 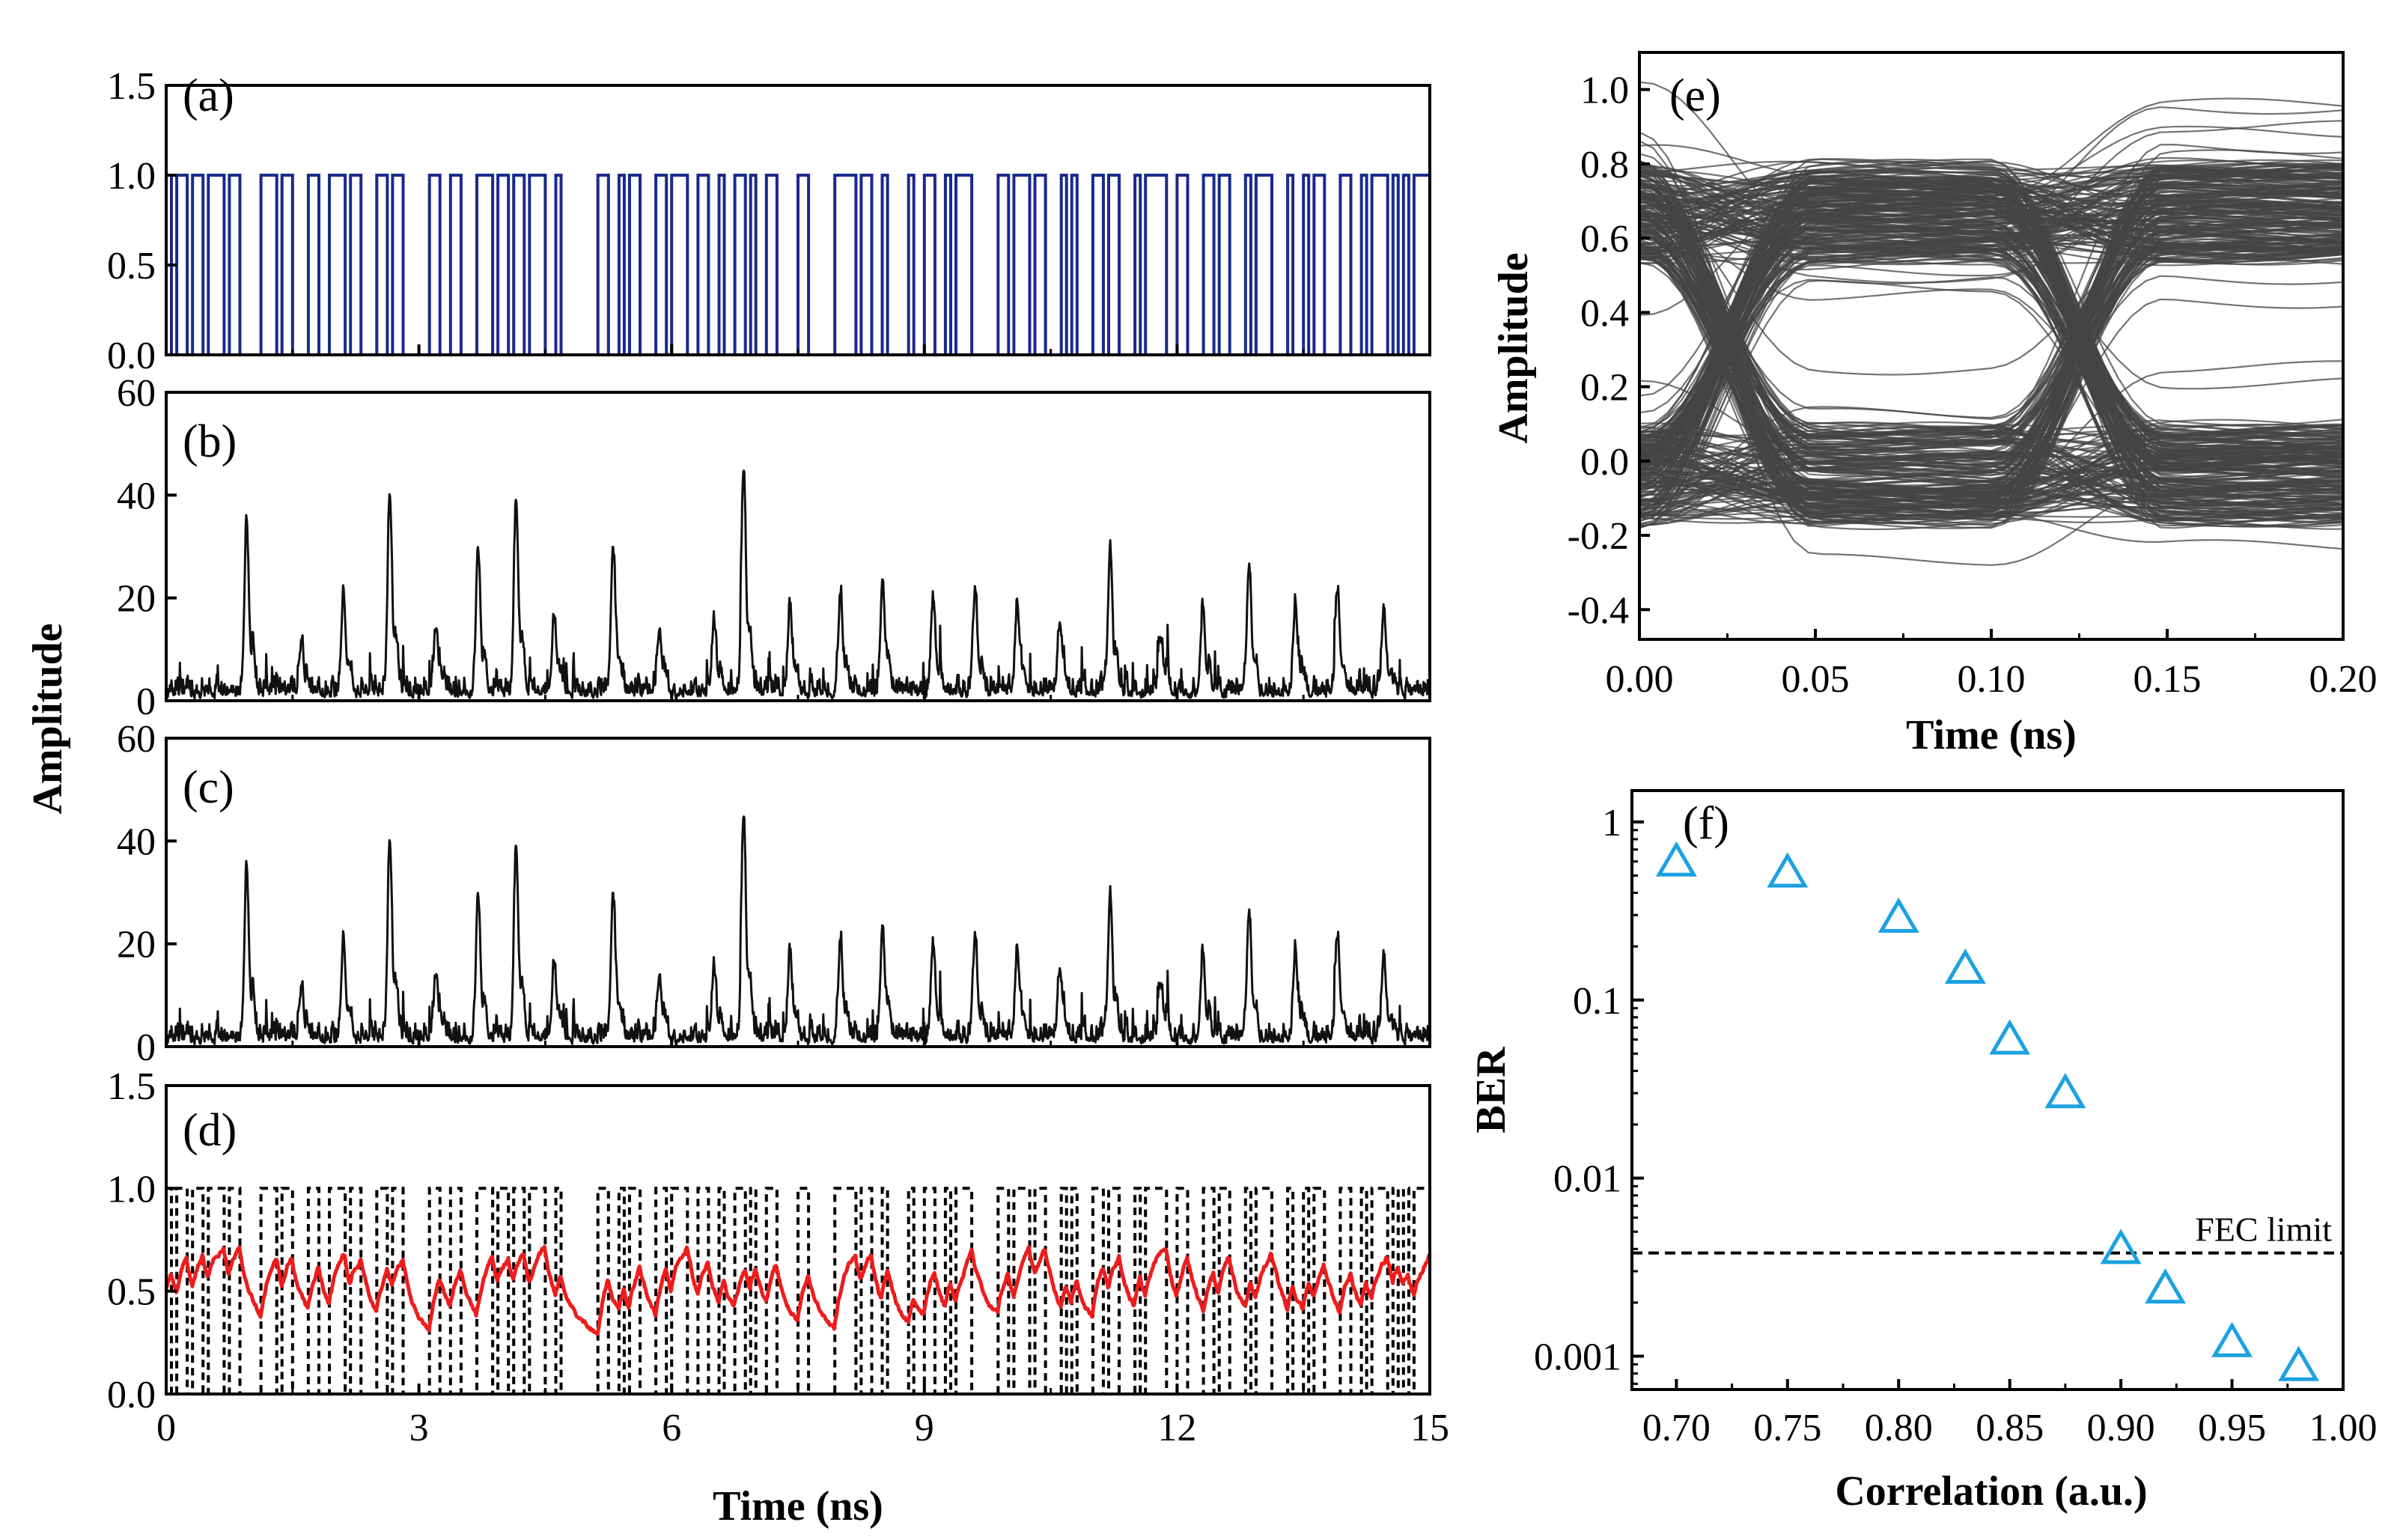 I want to click on panel-d-xlabel: Time (ns), so click(x=798, y=1506).